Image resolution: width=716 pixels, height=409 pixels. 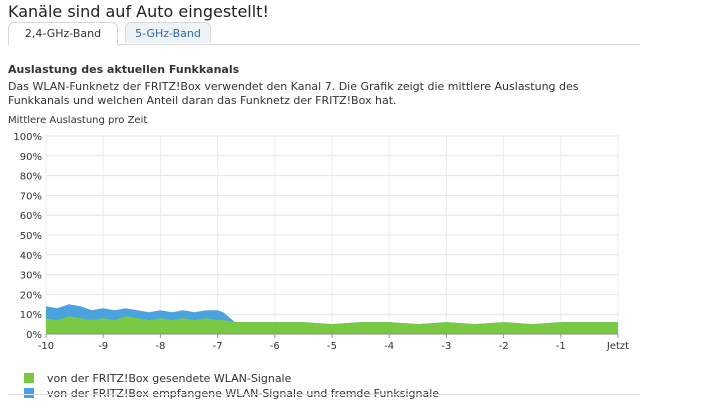 I want to click on y-tick-label: 10%, so click(x=31, y=315).